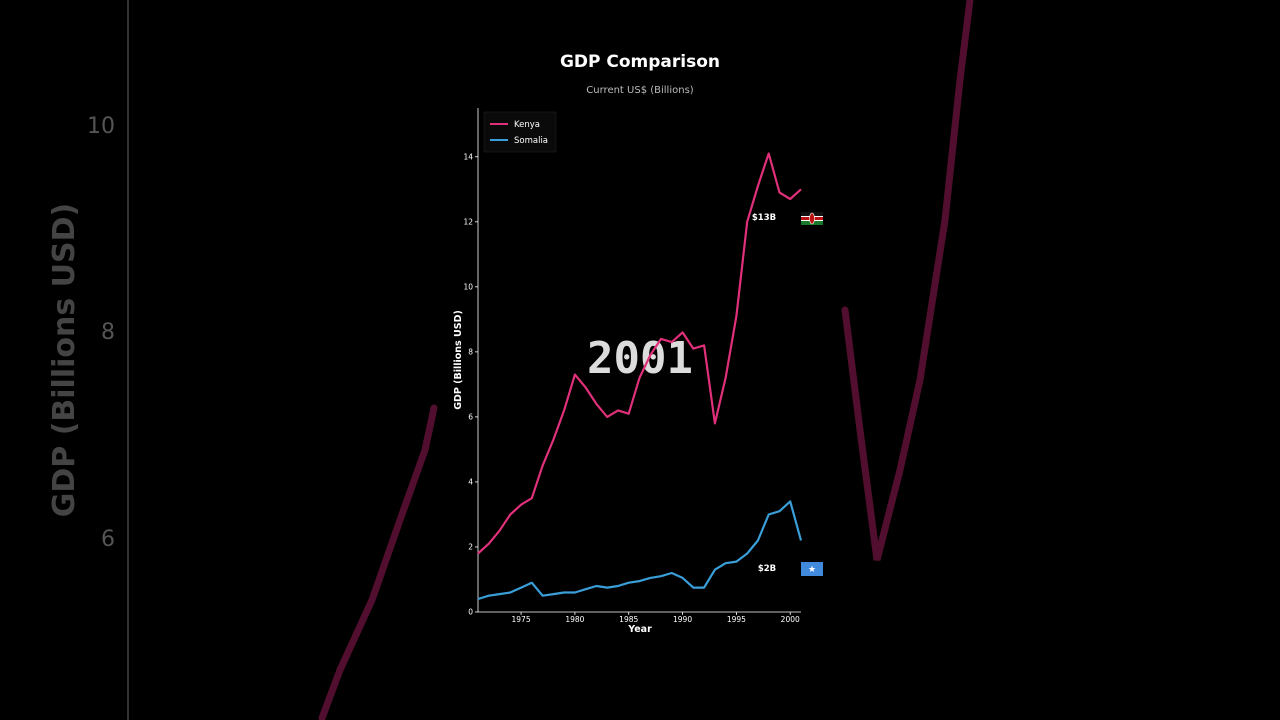  Describe the element at coordinates (531, 141) in the screenshot. I see `legend-label-somalia: Somalia` at that location.